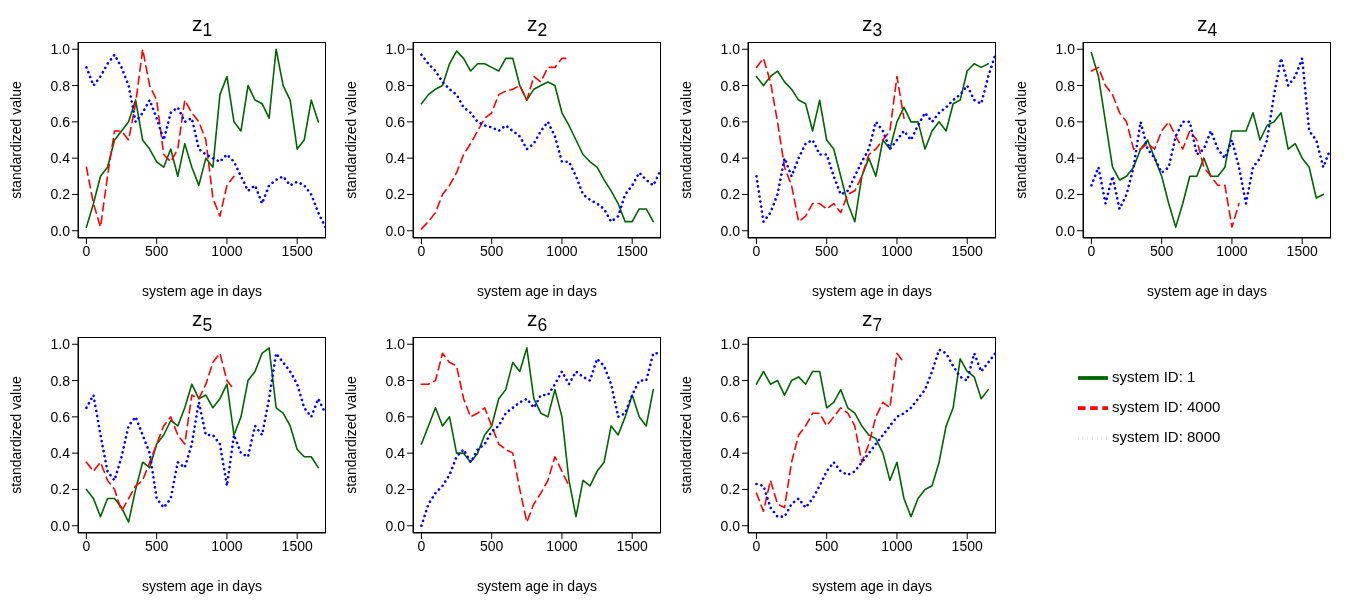 Image resolution: width=1350 pixels, height=600 pixels. What do you see at coordinates (872, 27) in the screenshot?
I see `chart-title: z$_{3}$` at bounding box center [872, 27].